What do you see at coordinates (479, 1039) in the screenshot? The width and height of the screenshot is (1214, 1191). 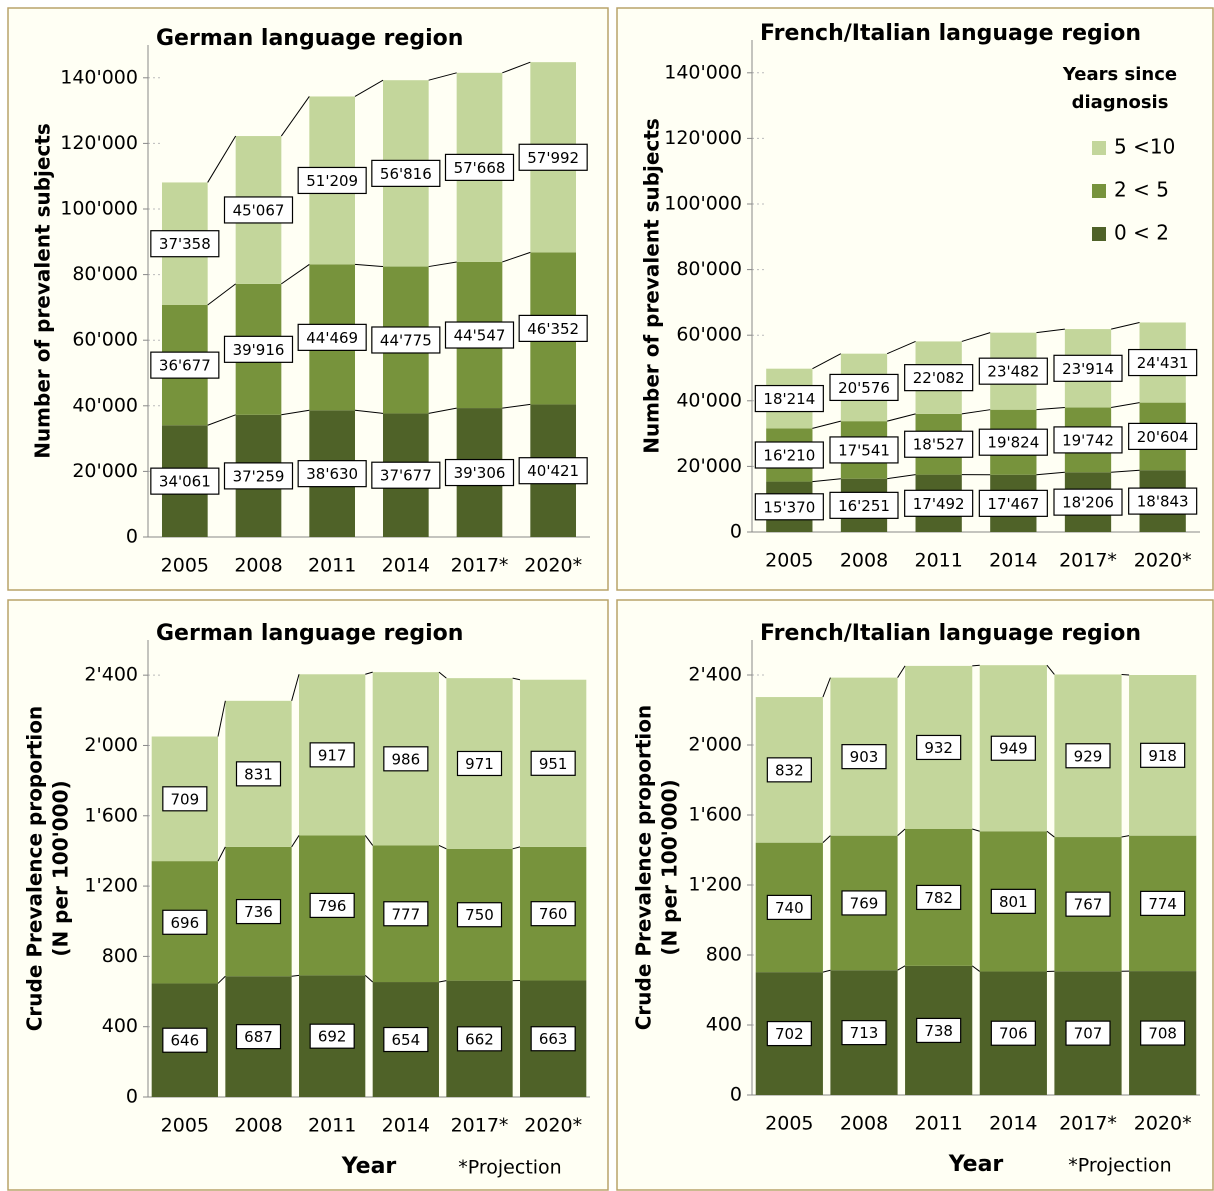 I see `value-label: 662` at bounding box center [479, 1039].